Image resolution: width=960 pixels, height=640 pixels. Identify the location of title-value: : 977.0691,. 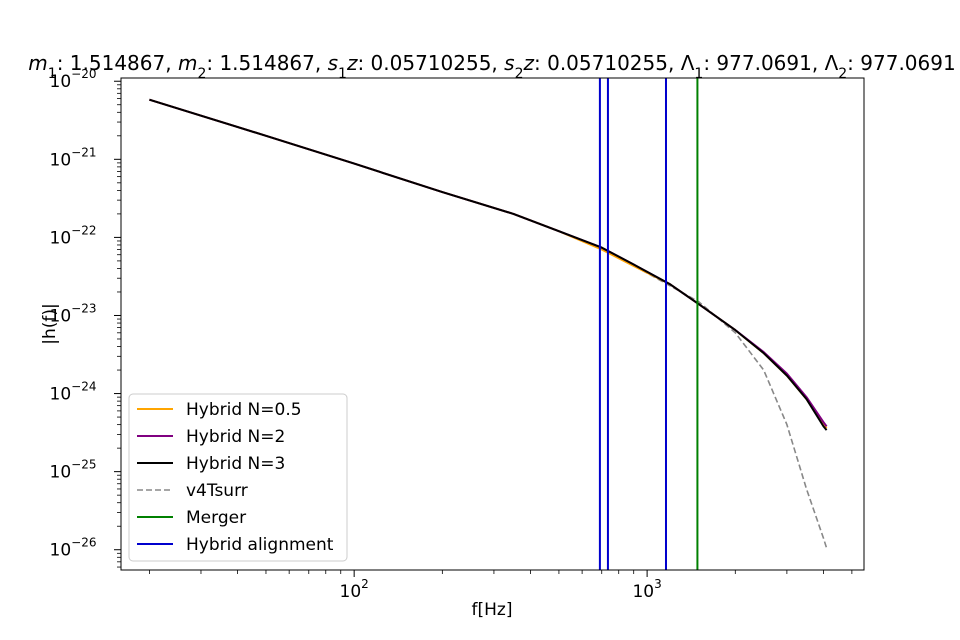
(763, 63).